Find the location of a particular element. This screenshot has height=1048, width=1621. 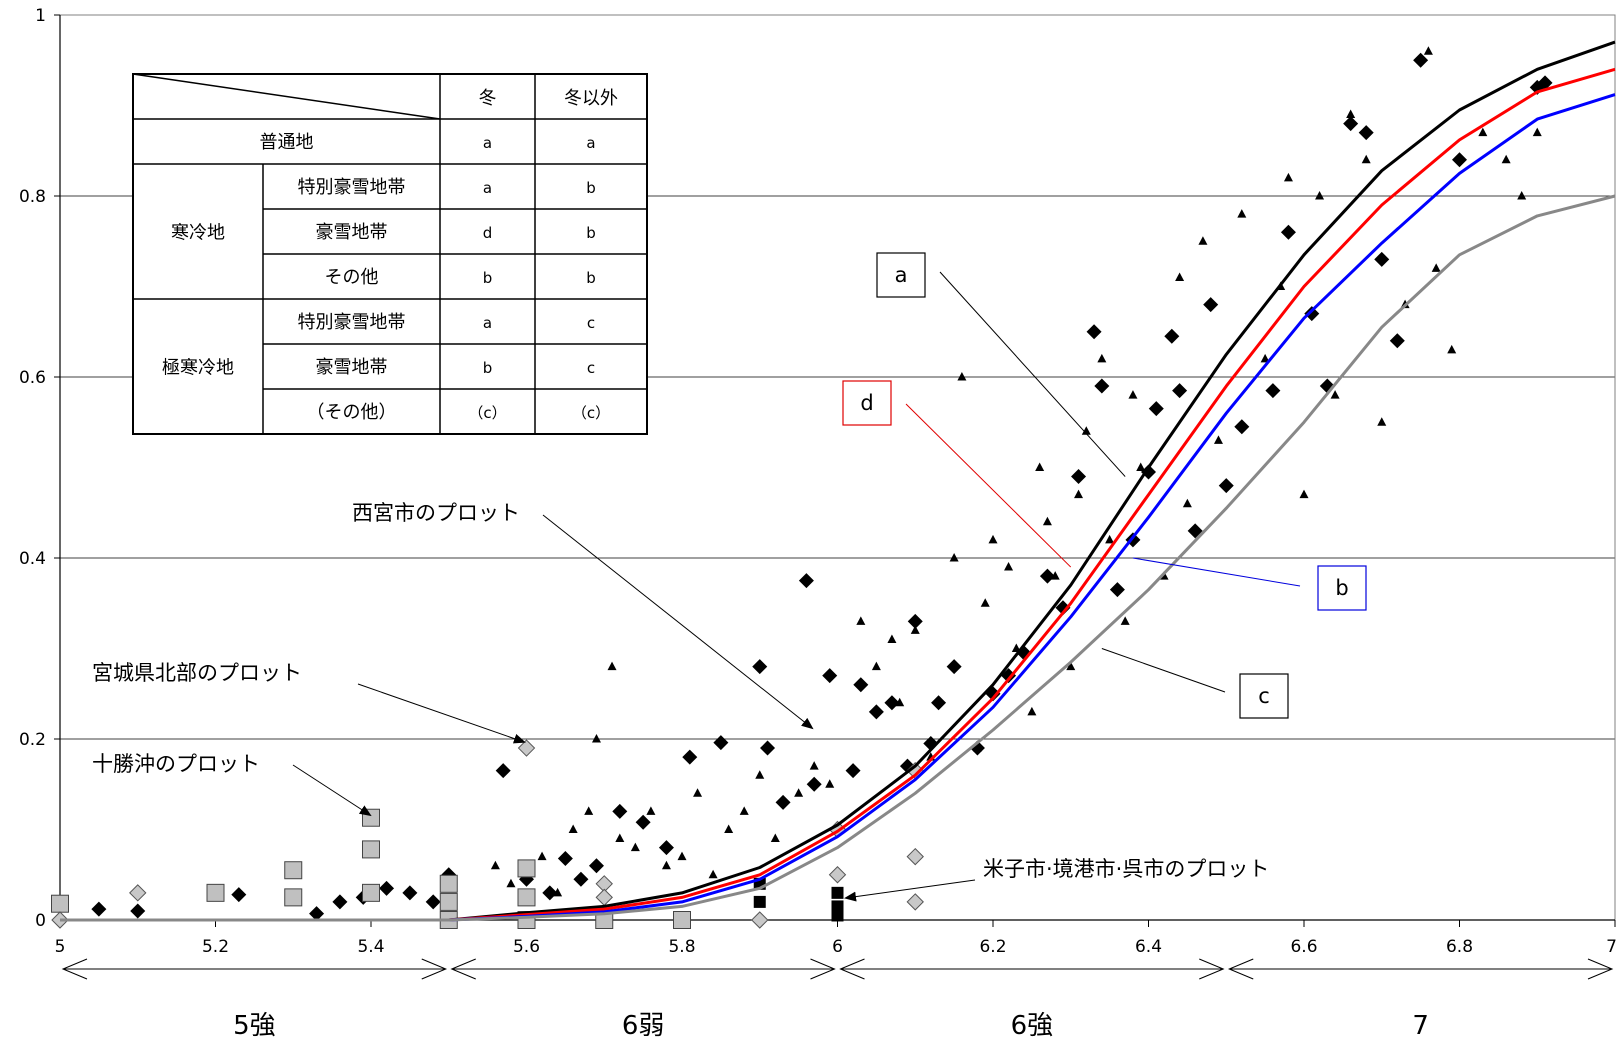

table-cell-winter: d is located at coordinates (488, 233).